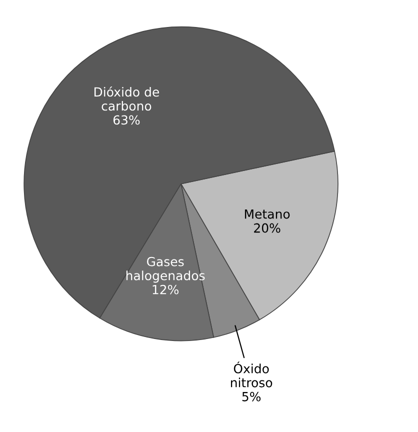  Describe the element at coordinates (126, 98) in the screenshot. I see `slice-label: Dióxido de carbono` at that location.